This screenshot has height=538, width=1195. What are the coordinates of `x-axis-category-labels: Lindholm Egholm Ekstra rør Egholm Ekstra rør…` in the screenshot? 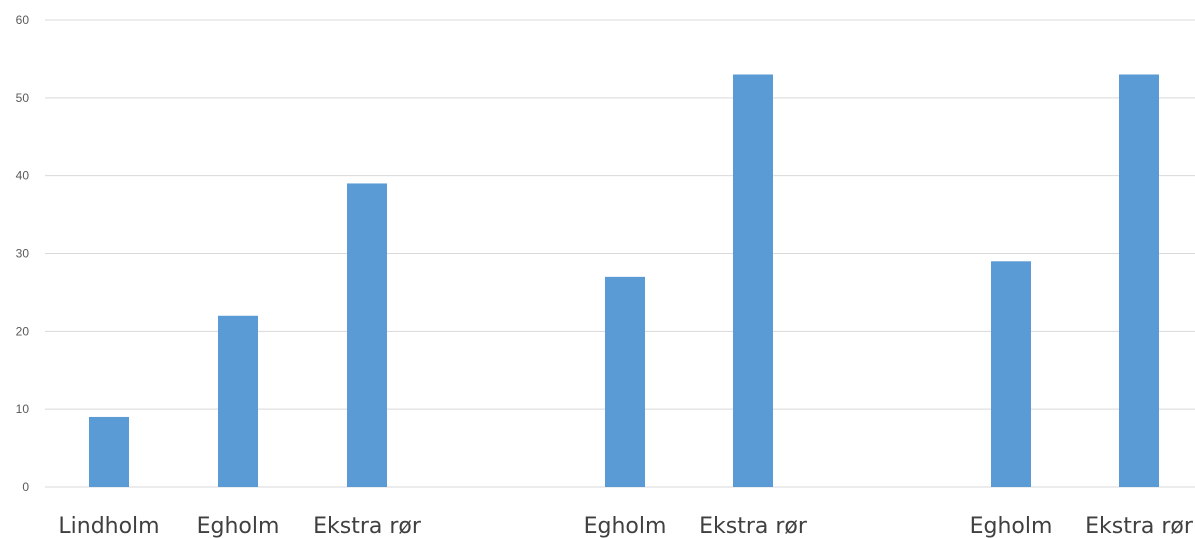 It's located at (625, 526).